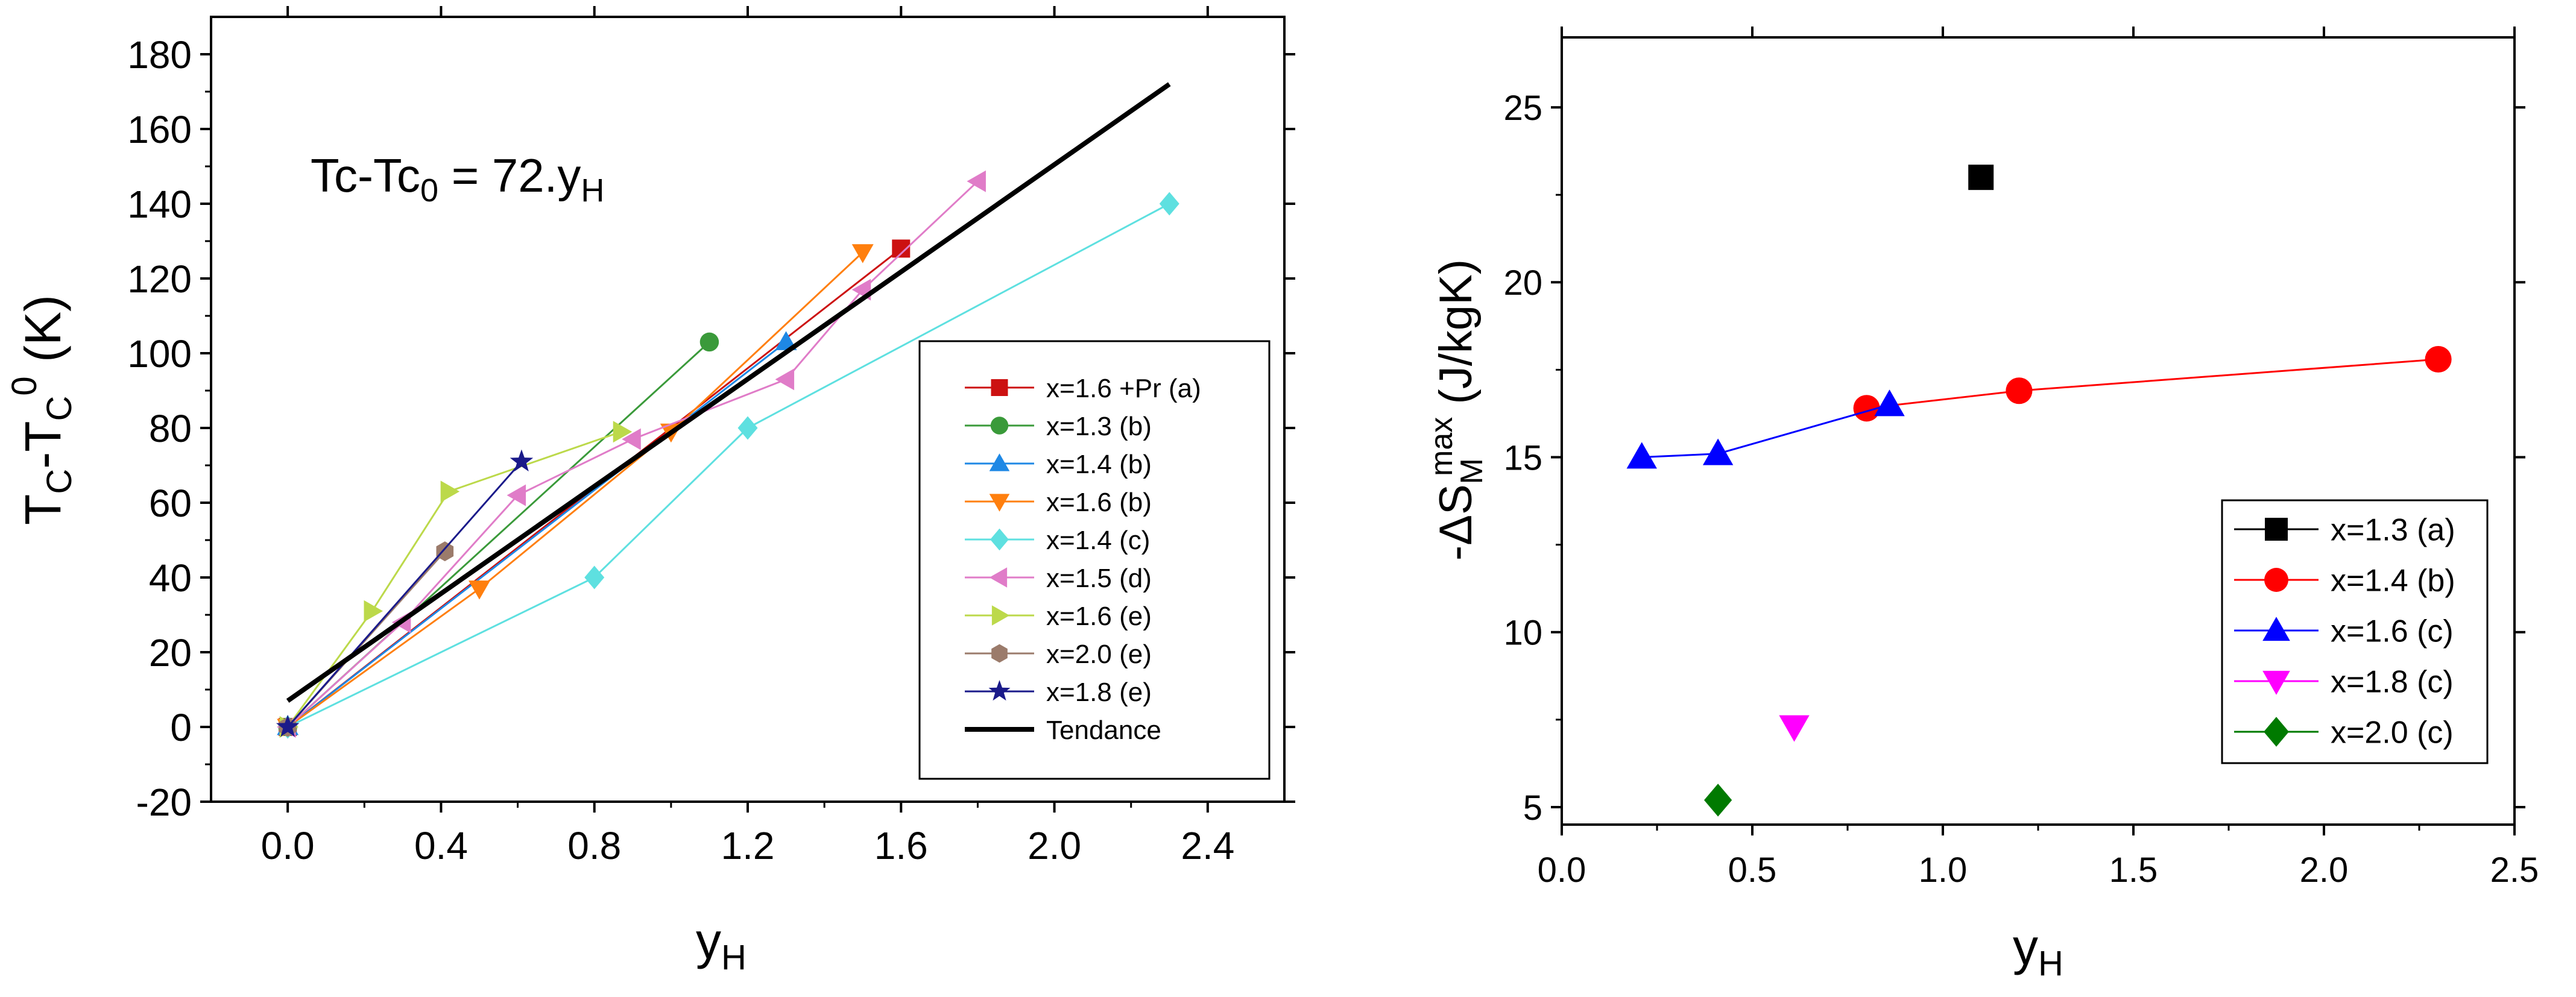 The image size is (2576, 997). What do you see at coordinates (2514, 870) in the screenshot?
I see `x-tick-label: 2.5` at bounding box center [2514, 870].